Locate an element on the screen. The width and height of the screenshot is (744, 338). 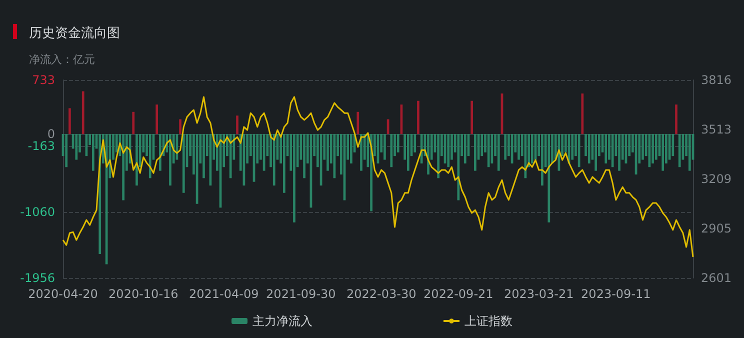
y-tick-label: 0 is located at coordinates (51, 133).